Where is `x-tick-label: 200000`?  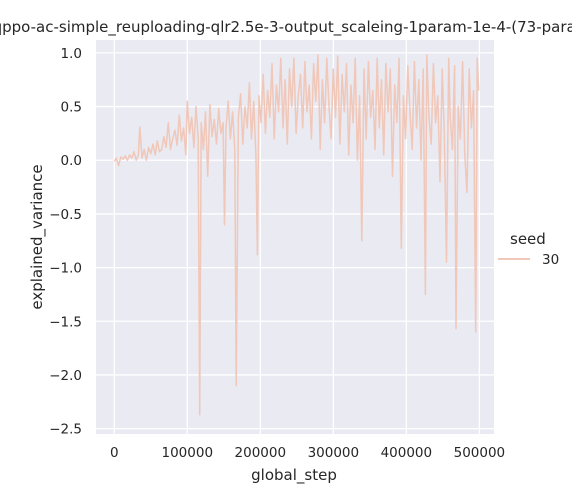 x-tick-label: 200000 is located at coordinates (261, 453).